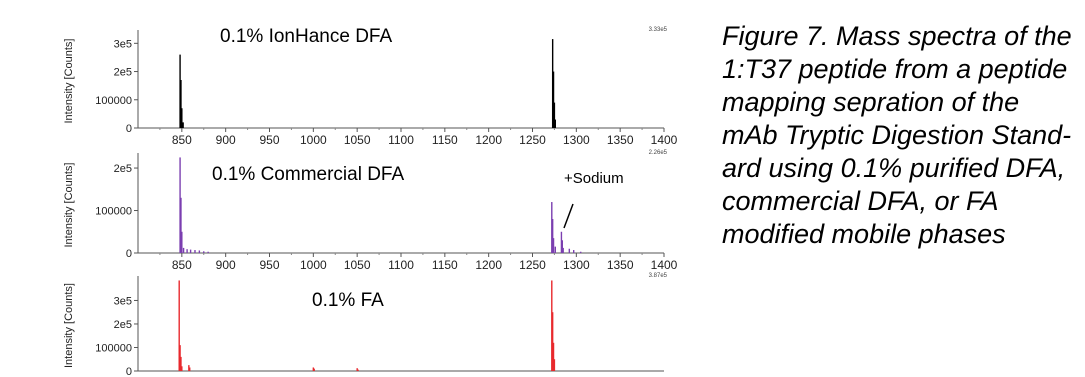 Image resolution: width=1085 pixels, height=377 pixels. I want to click on panel-title: 0.1% IonHance DFA, so click(306, 36).